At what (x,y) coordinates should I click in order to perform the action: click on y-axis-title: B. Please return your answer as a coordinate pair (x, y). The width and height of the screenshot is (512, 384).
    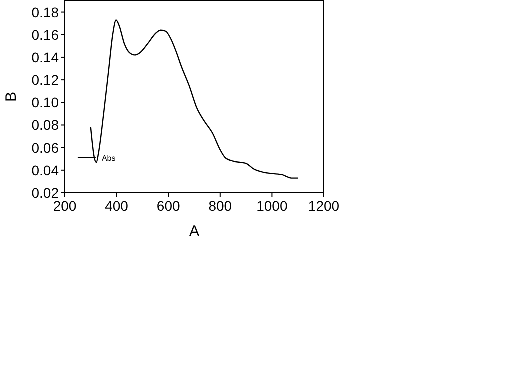
    Looking at the image, I should click on (11, 97).